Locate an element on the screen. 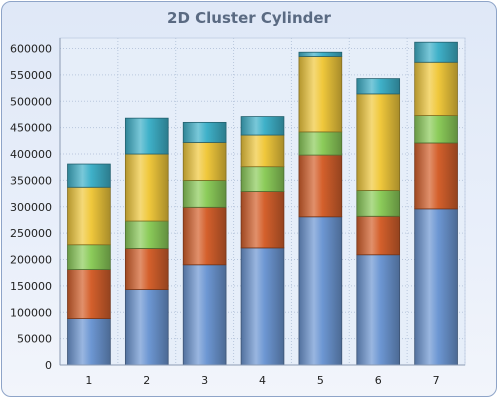  y-tick-label: 550000 is located at coordinates (31, 75).